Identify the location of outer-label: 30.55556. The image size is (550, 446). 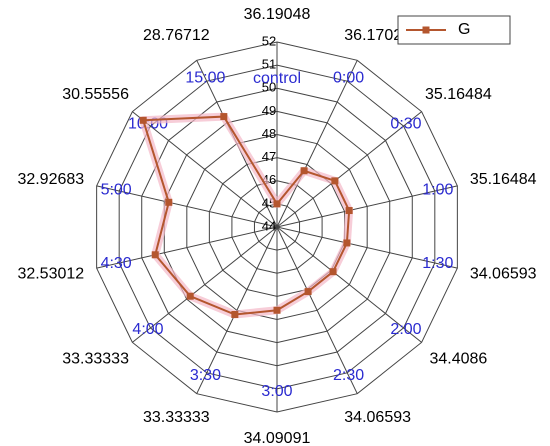
(95, 94).